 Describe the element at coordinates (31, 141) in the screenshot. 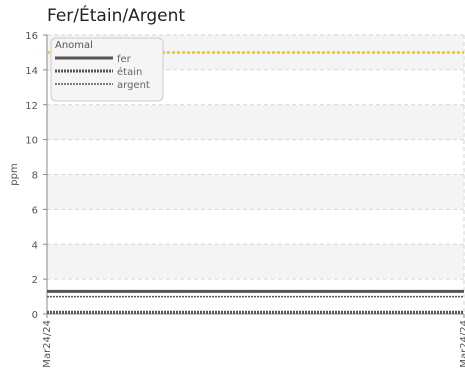

I see `y-tick-label: 10` at that location.